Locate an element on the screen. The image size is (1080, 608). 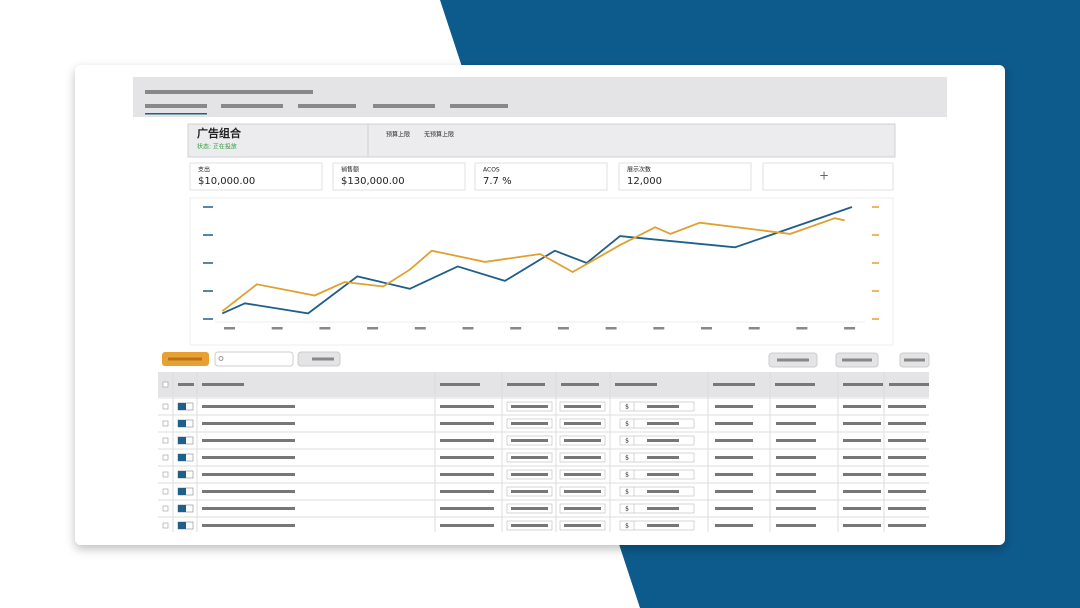
search-box is located at coordinates (254, 359).